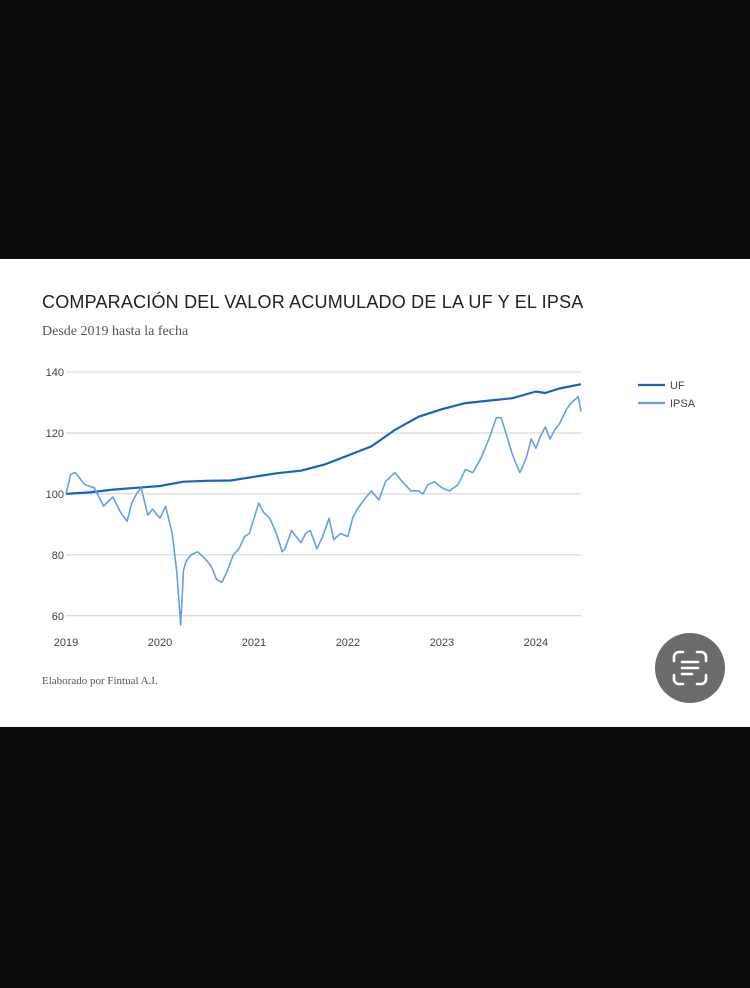  I want to click on x-tick-label-2022: 2022, so click(348, 643).